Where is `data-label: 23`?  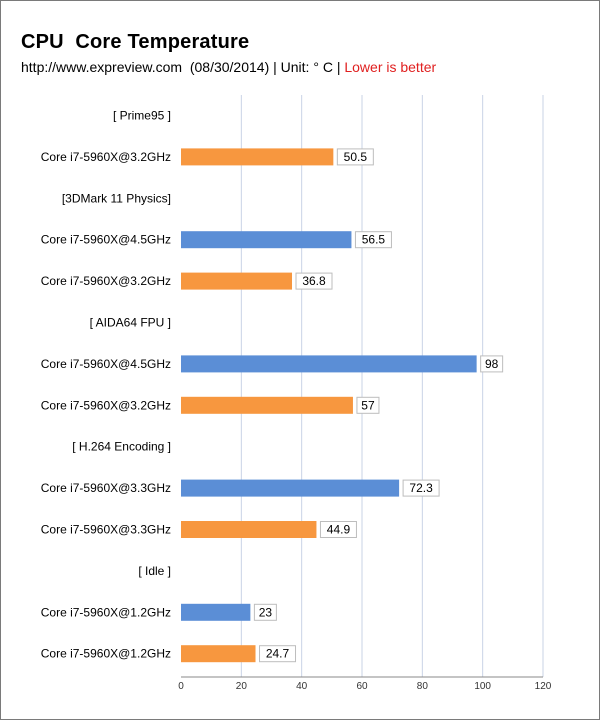
data-label: 23 is located at coordinates (266, 612).